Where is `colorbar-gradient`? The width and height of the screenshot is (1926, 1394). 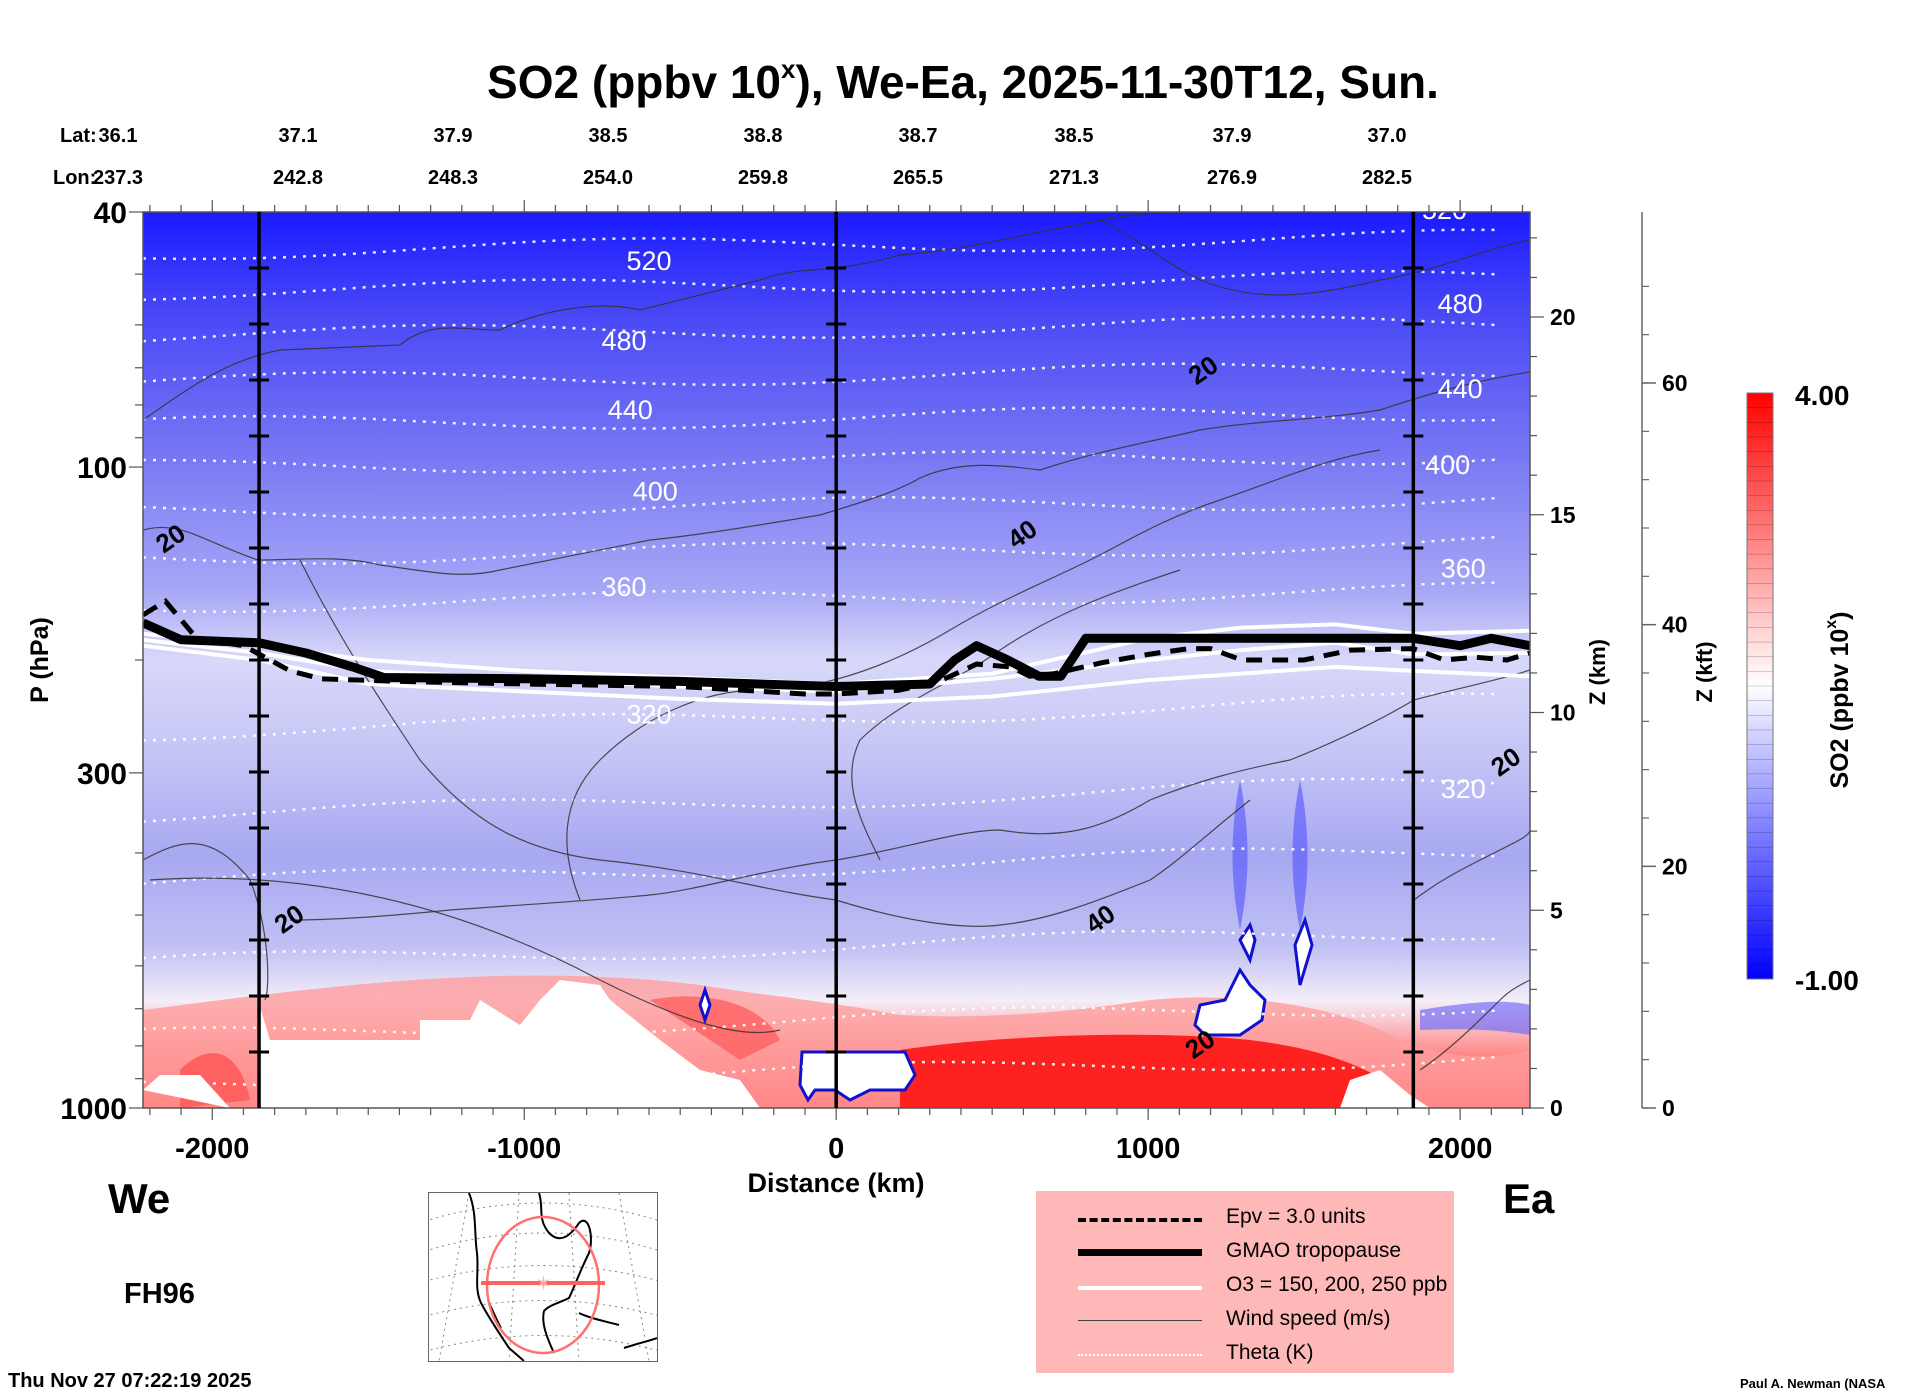 colorbar-gradient is located at coordinates (1760, 686).